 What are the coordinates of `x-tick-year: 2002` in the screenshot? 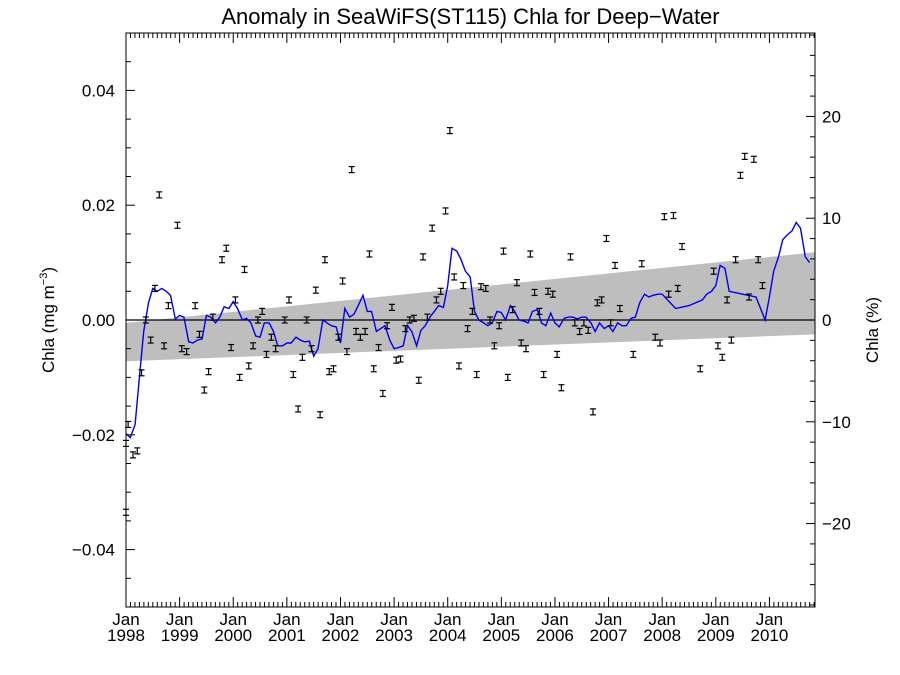 It's located at (341, 635).